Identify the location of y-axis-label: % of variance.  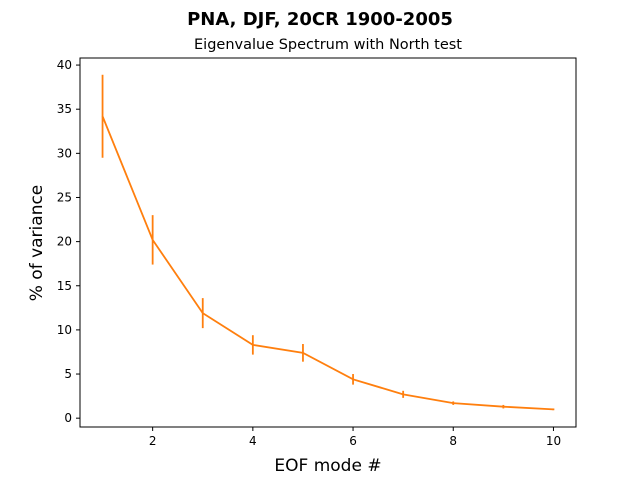
(37, 243).